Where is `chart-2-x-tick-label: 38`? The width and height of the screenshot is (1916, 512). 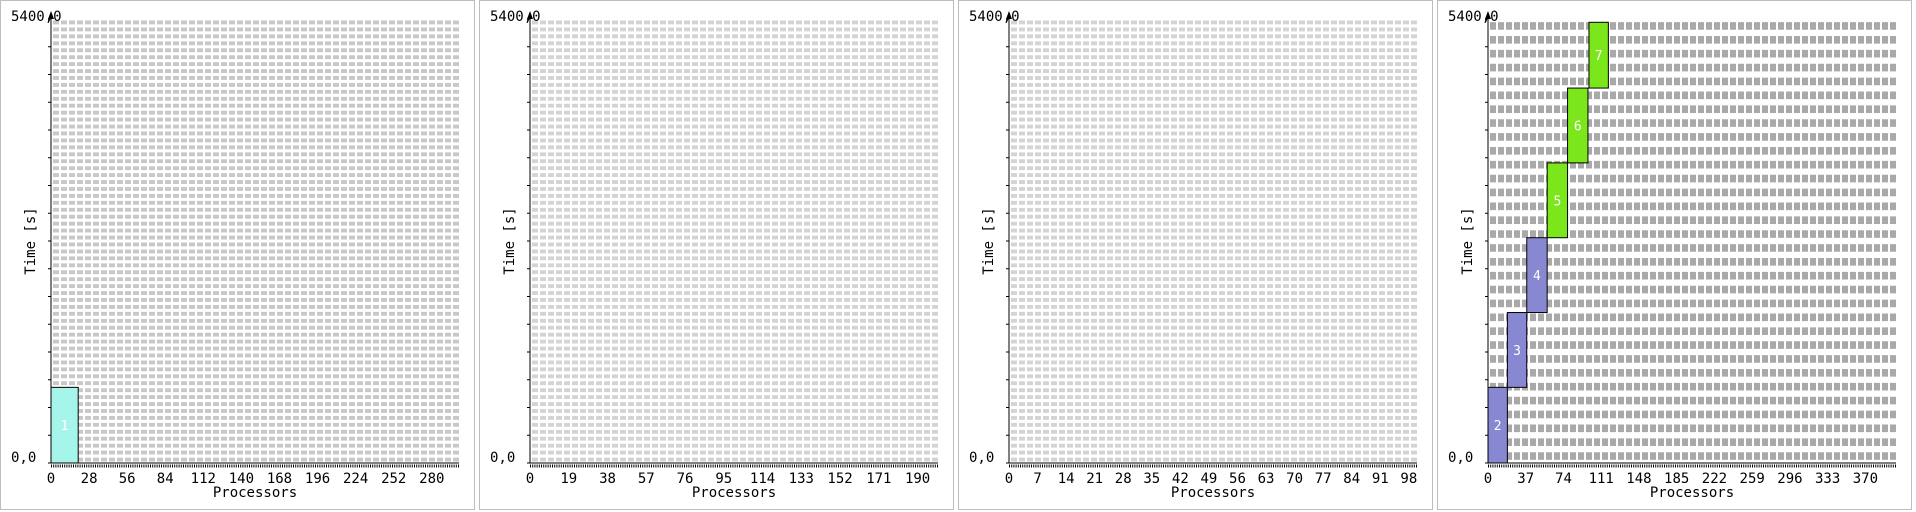
chart-2-x-tick-label: 38 is located at coordinates (607, 479).